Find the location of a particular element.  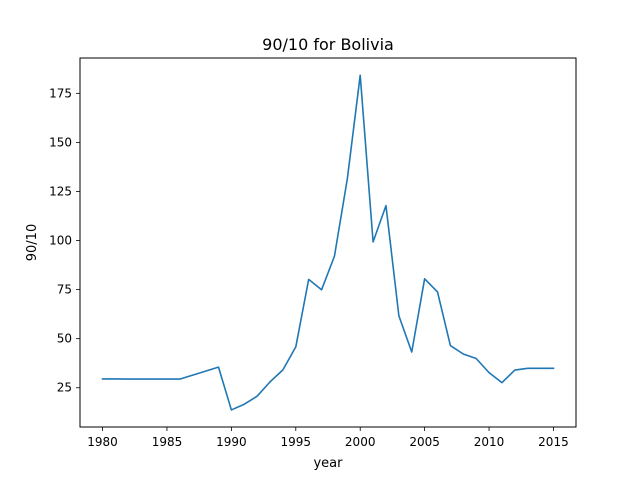

y-tick-label: 100 is located at coordinates (60, 241).